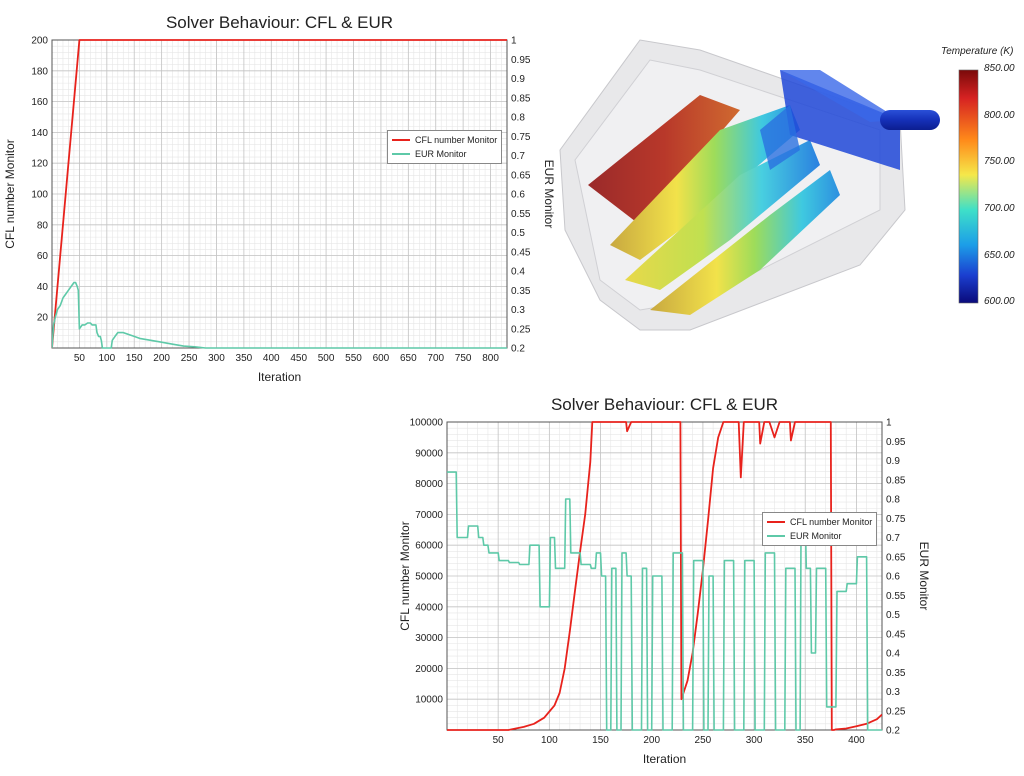 The height and width of the screenshot is (776, 1024). I want to click on x-tick-label: 750, so click(463, 358).